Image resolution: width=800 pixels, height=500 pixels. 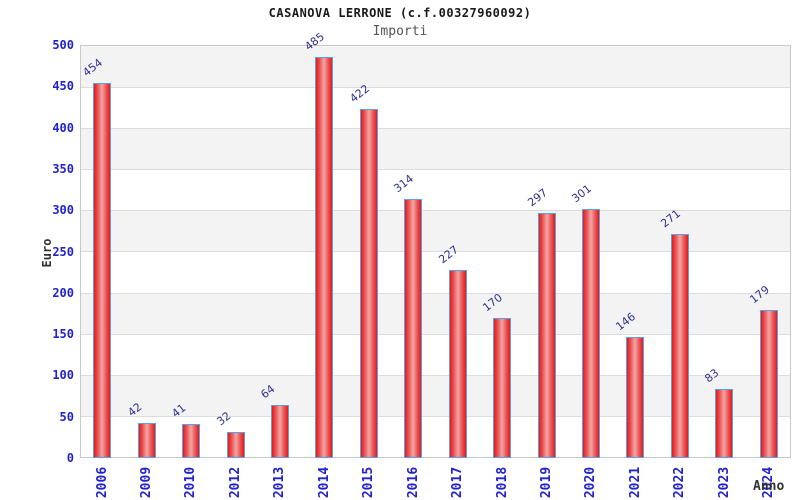 I want to click on y-tick-label: 500, so click(x=63, y=45).